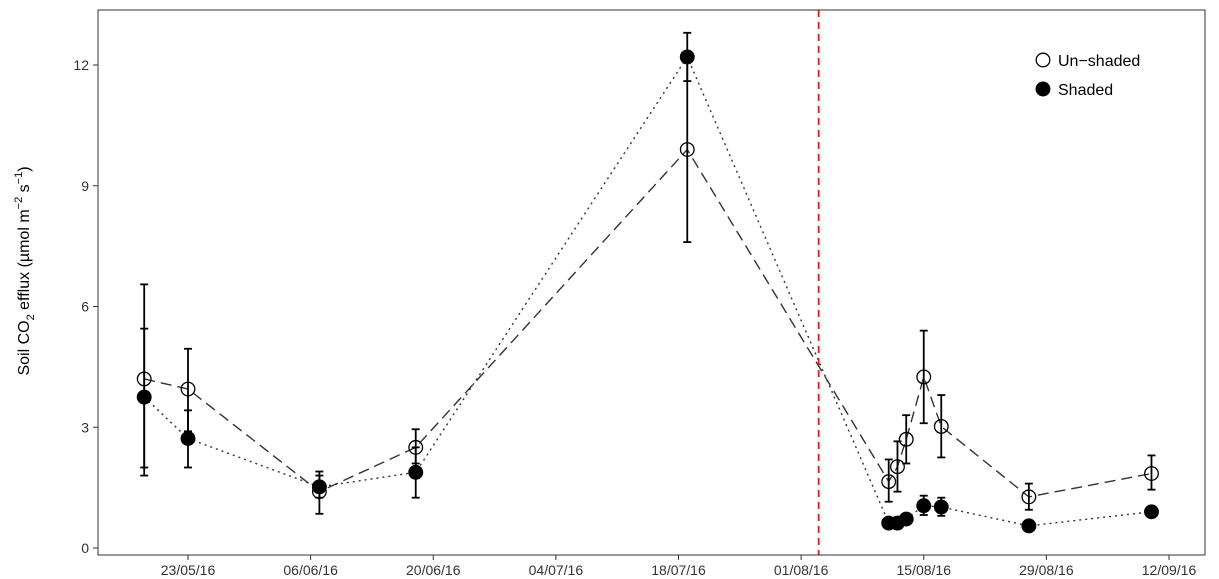 This screenshot has width=1219, height=579. I want to click on y-tick-label: 6, so click(85, 307).